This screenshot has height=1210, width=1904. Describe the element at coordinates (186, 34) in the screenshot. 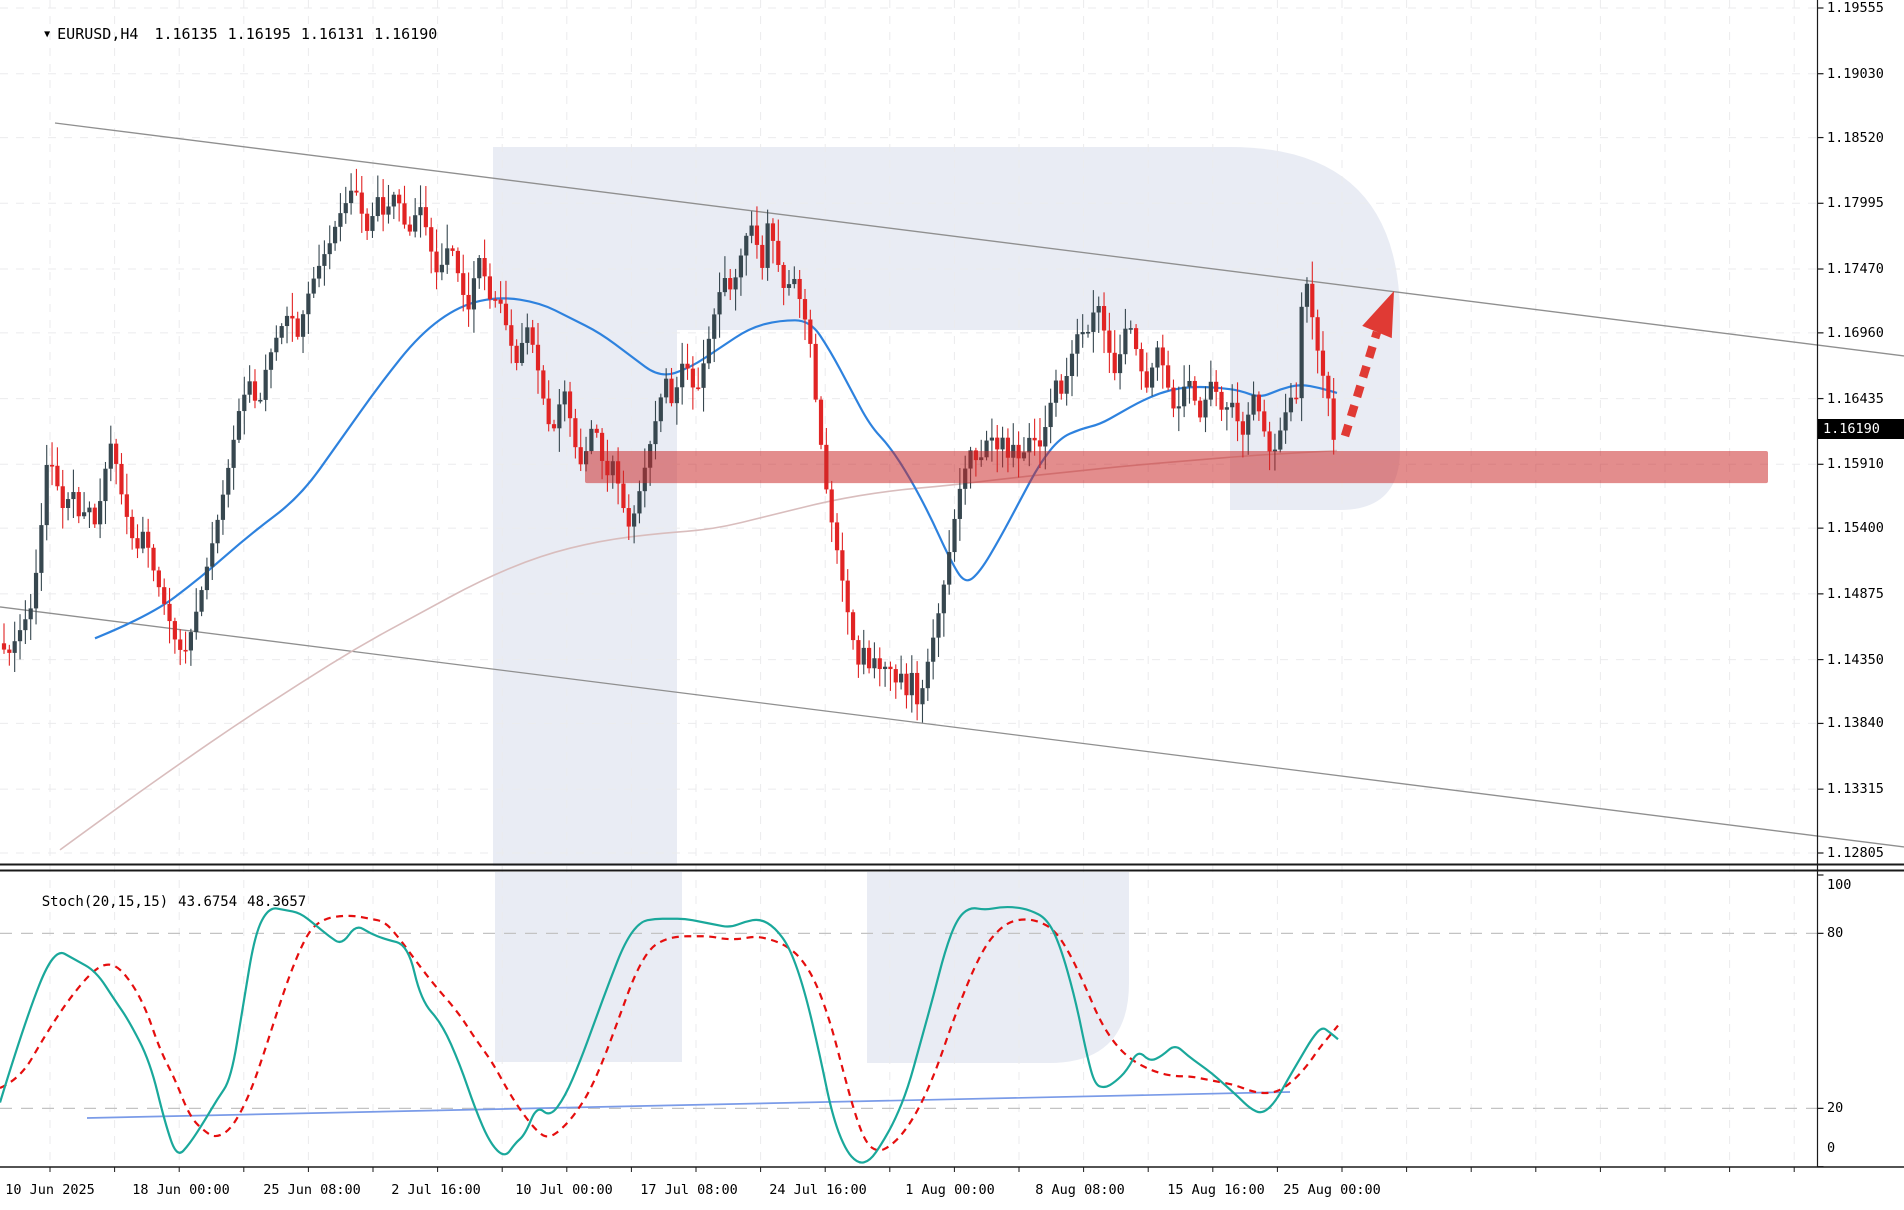

I see `ohlc-open: 1.16135` at that location.